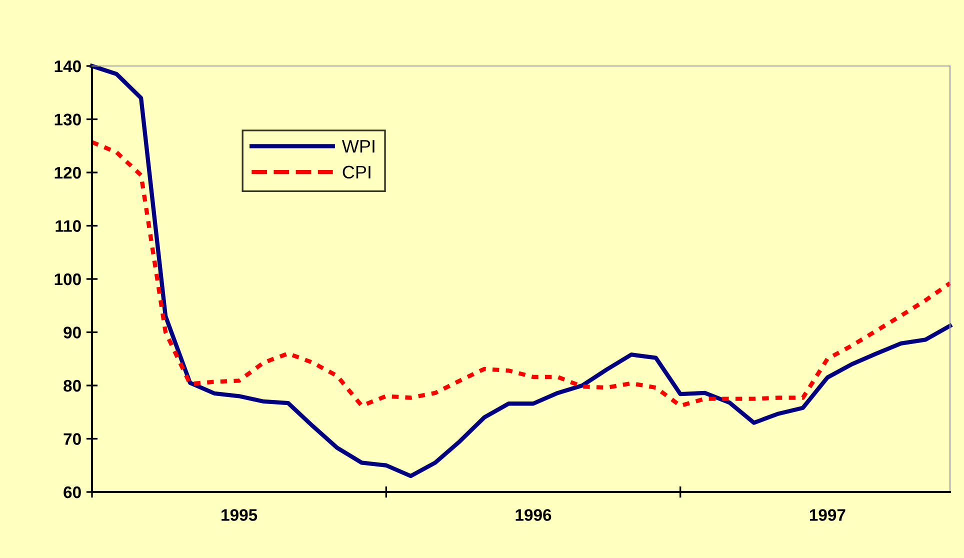 This screenshot has width=964, height=558. Describe the element at coordinates (68, 226) in the screenshot. I see `y-tick-label: 110` at that location.